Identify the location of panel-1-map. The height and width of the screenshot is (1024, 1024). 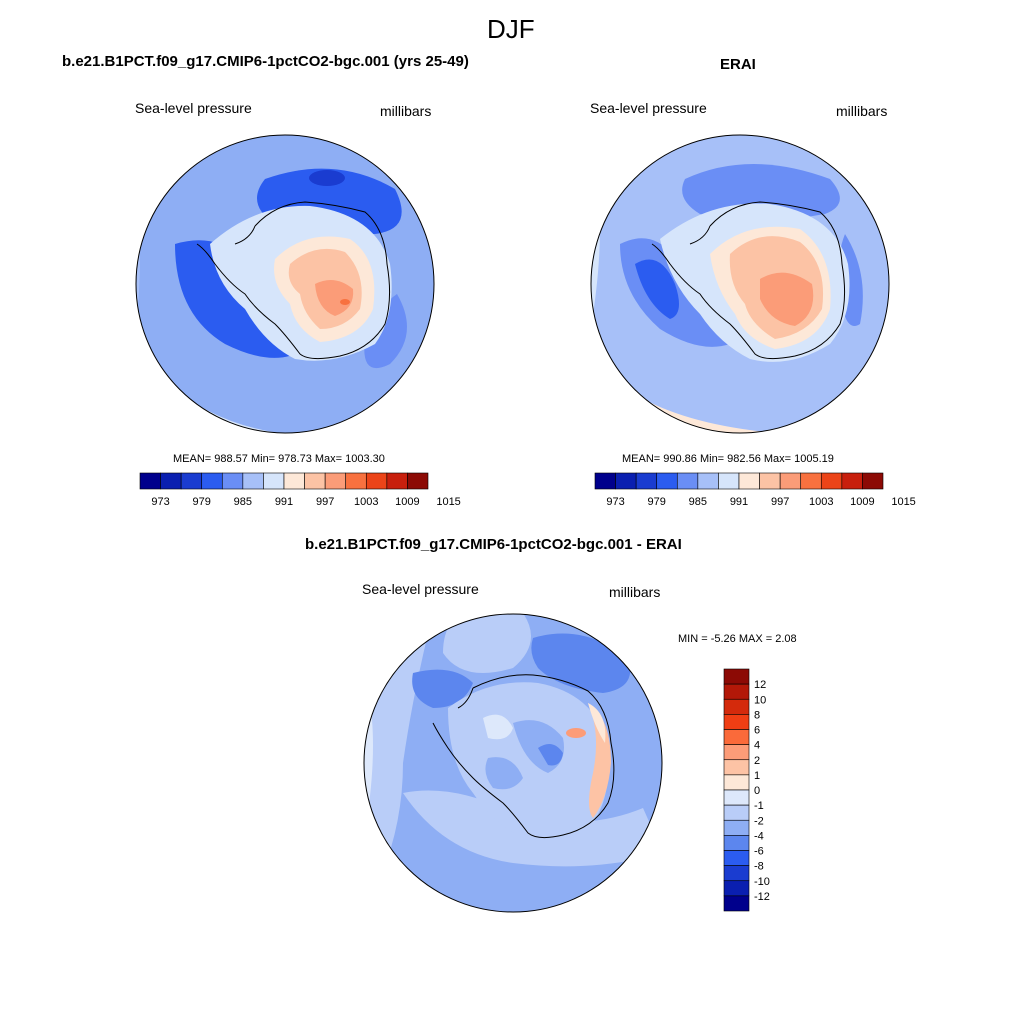
(285, 284).